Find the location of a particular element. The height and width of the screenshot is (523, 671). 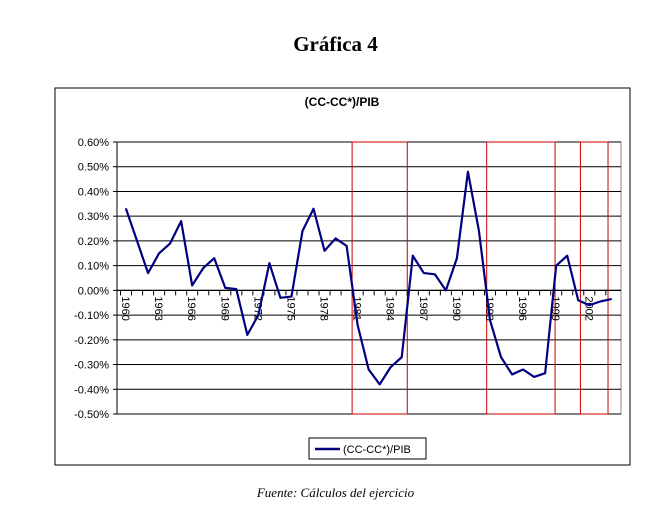

y-tick-label: 0.30% is located at coordinates (93, 217).